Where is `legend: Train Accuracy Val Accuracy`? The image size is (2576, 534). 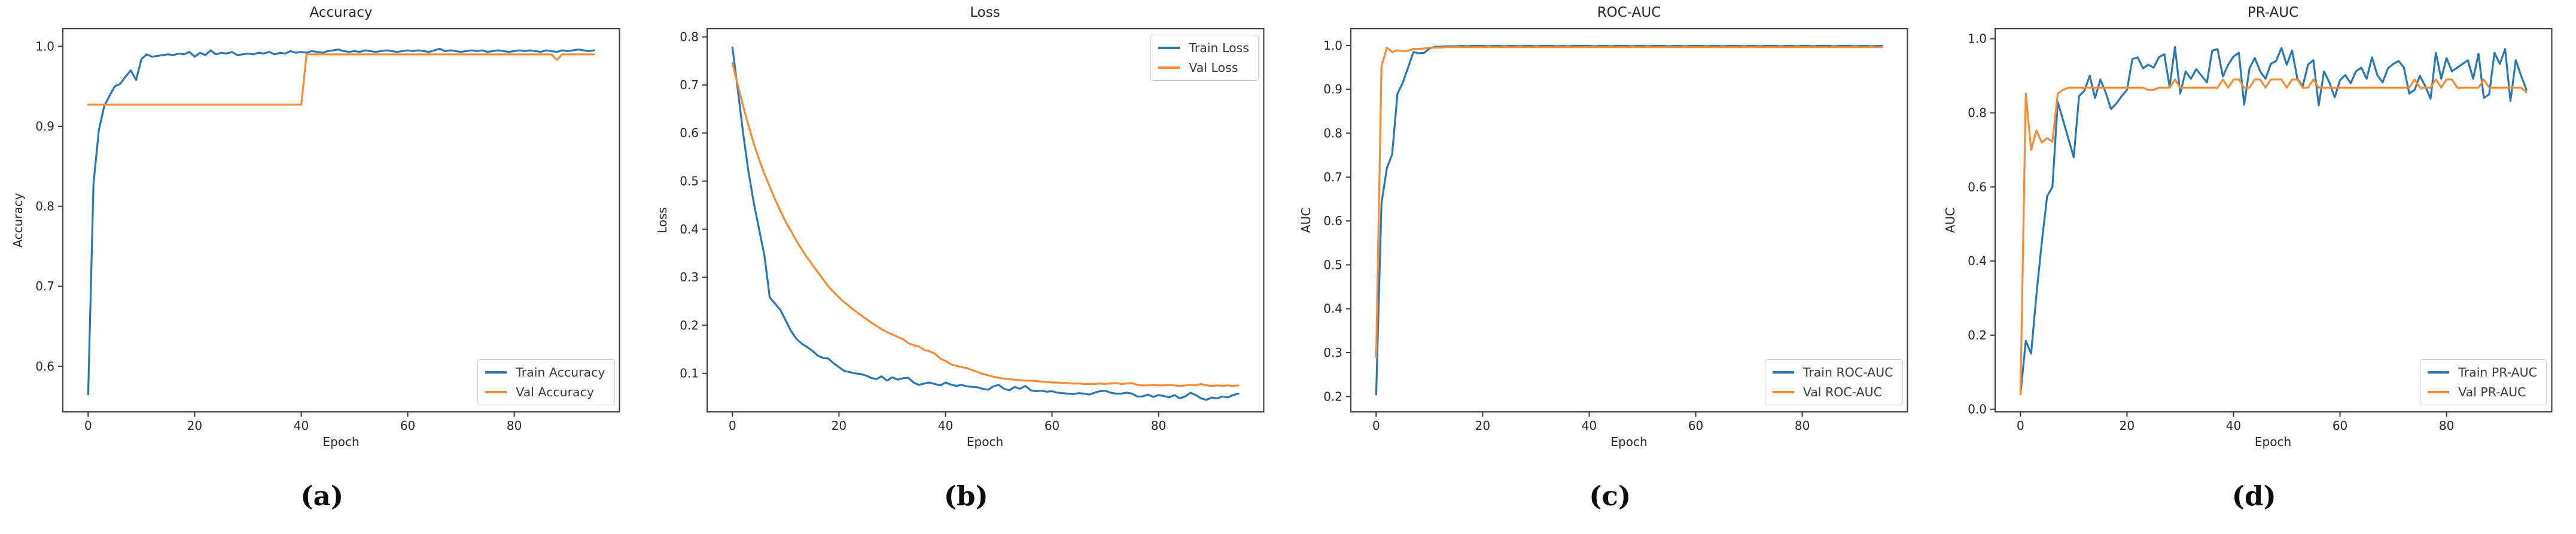 legend: Train Accuracy Val Accuracy is located at coordinates (546, 382).